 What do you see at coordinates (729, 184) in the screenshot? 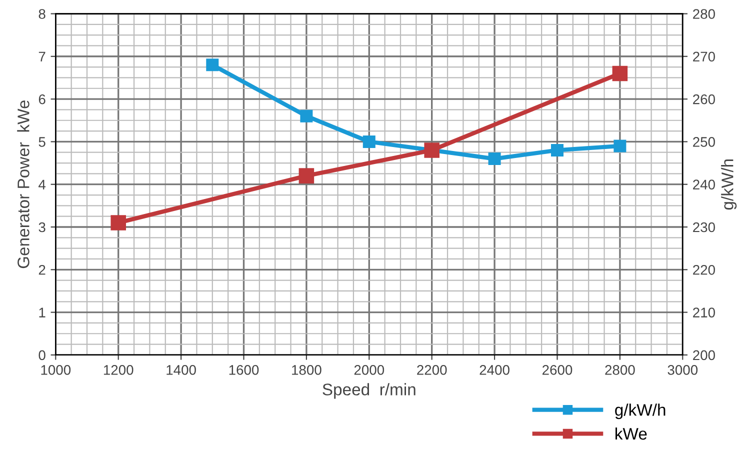
I see `y2-axis-title: g/kW/h` at bounding box center [729, 184].